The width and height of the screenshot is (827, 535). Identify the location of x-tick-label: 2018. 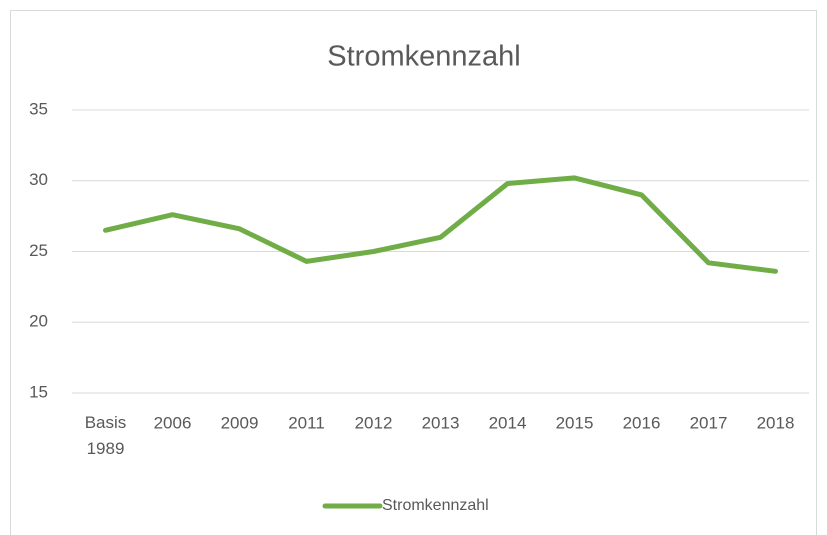
(776, 422).